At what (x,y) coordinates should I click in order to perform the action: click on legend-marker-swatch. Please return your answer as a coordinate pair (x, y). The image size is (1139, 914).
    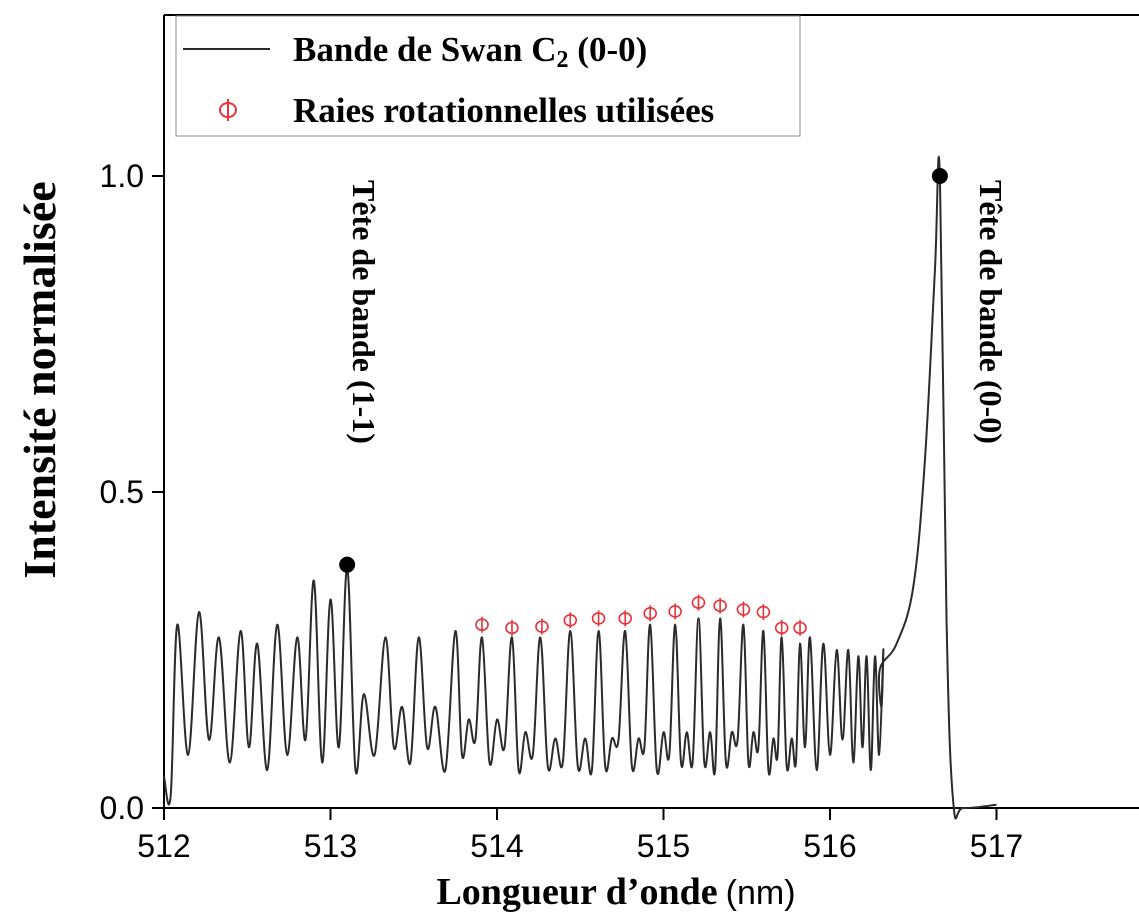
    Looking at the image, I should click on (228, 110).